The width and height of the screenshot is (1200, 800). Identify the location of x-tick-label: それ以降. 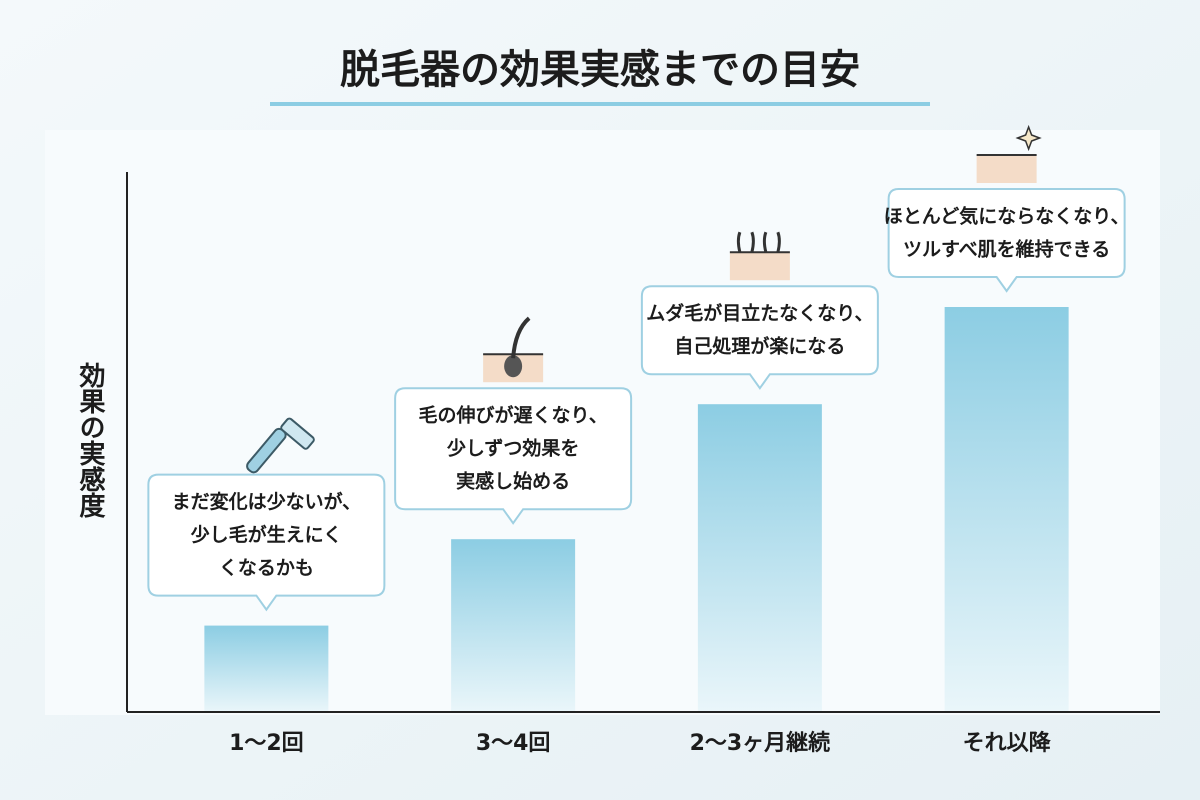
(1007, 743).